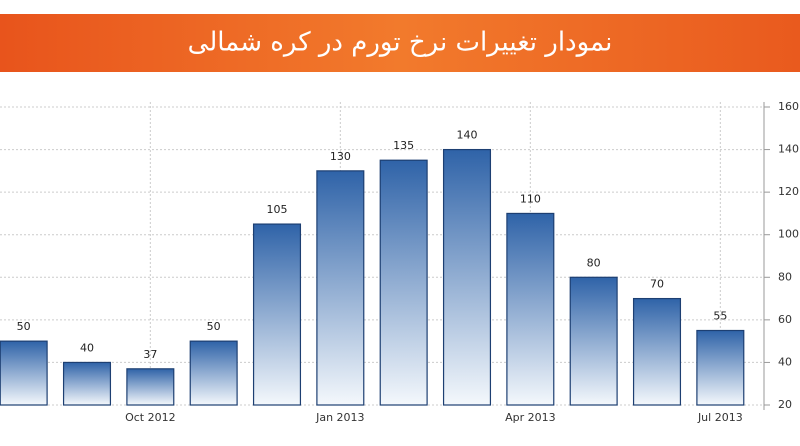 Image resolution: width=800 pixels, height=446 pixels. What do you see at coordinates (339, 417) in the screenshot?
I see `x-tick-label: Jan 2013` at bounding box center [339, 417].